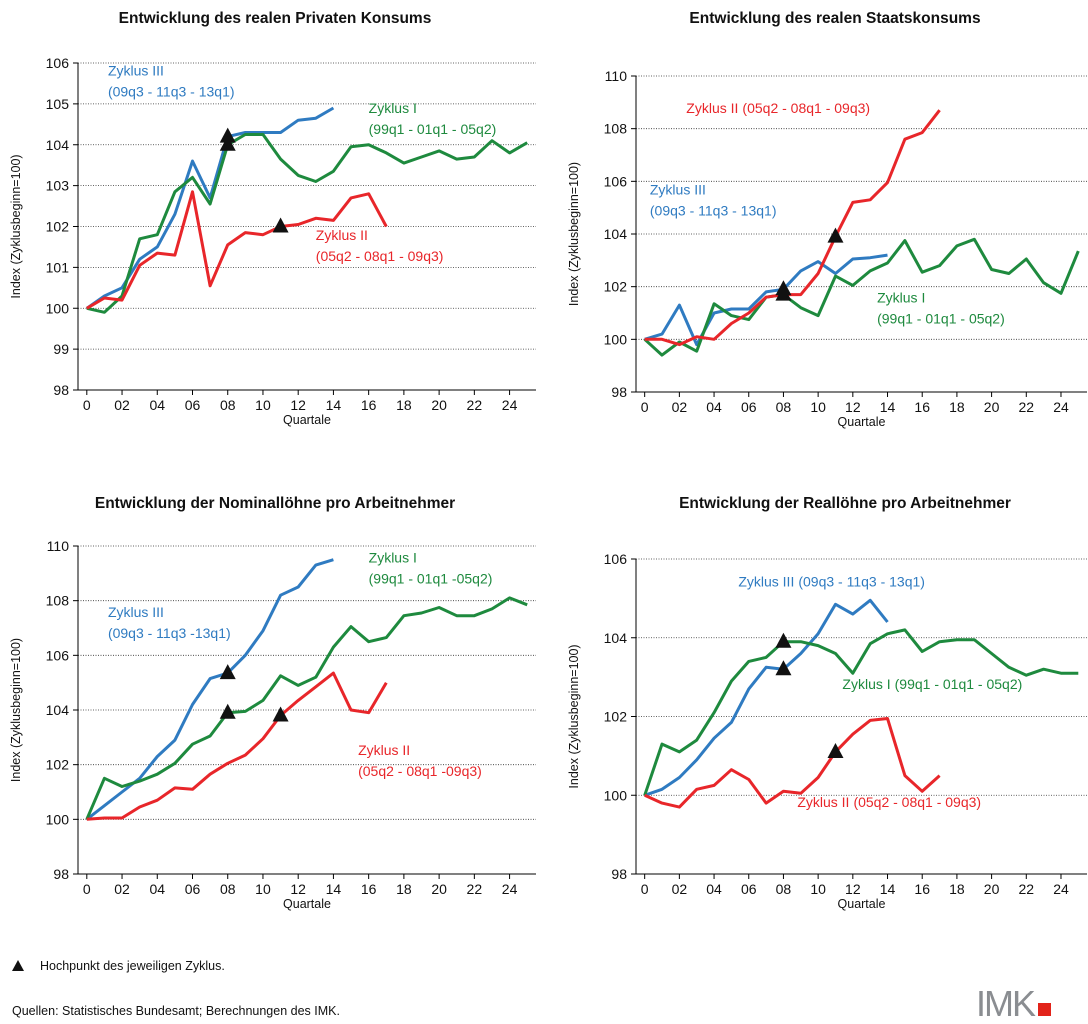 The image size is (1088, 1024). Describe the element at coordinates (169, 633) in the screenshot. I see `series-period: (09q3 - 11q3 -13q1)` at that location.